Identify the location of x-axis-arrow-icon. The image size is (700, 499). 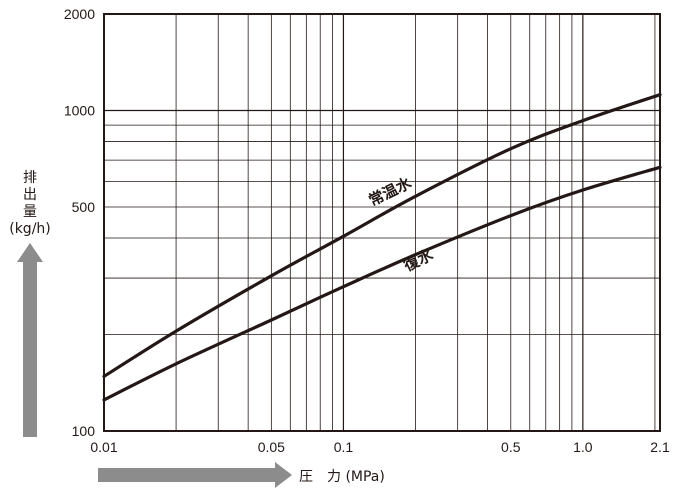
(195, 475).